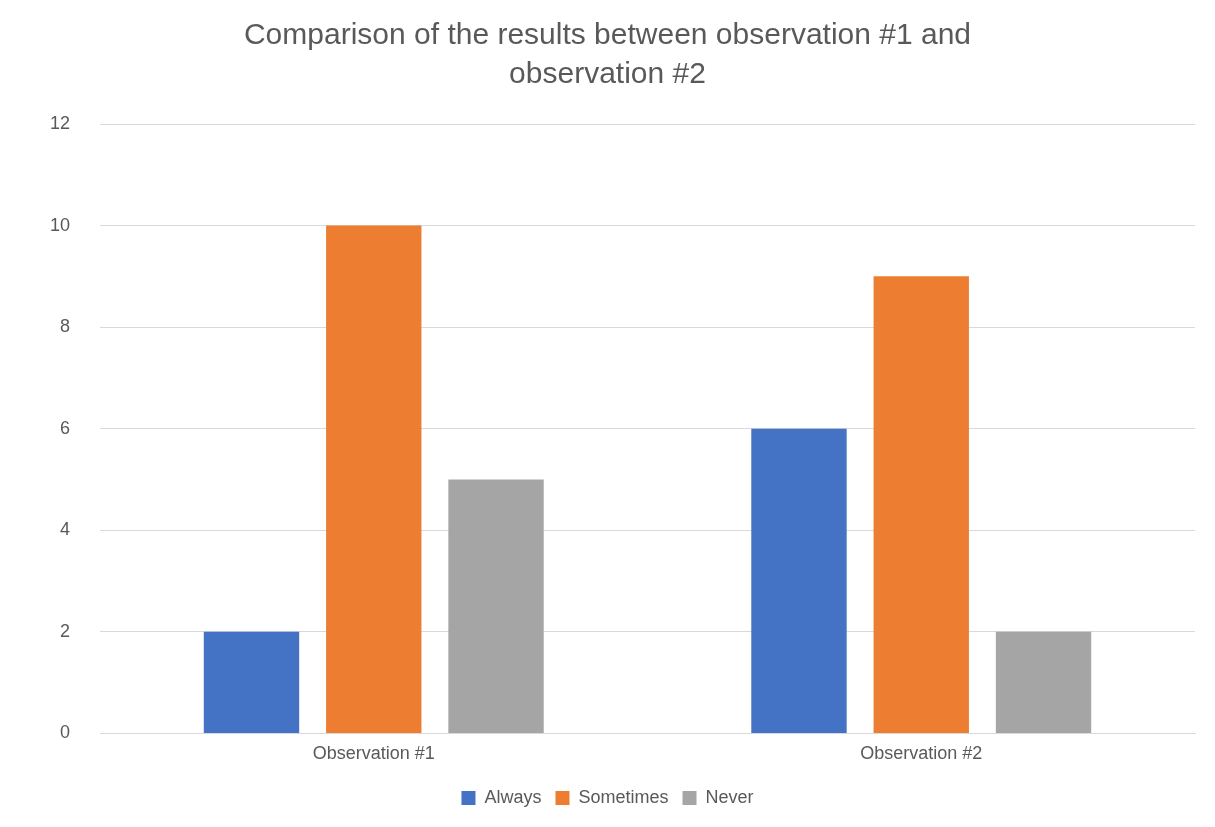  What do you see at coordinates (65, 529) in the screenshot?
I see `y-tick-label: 4` at bounding box center [65, 529].